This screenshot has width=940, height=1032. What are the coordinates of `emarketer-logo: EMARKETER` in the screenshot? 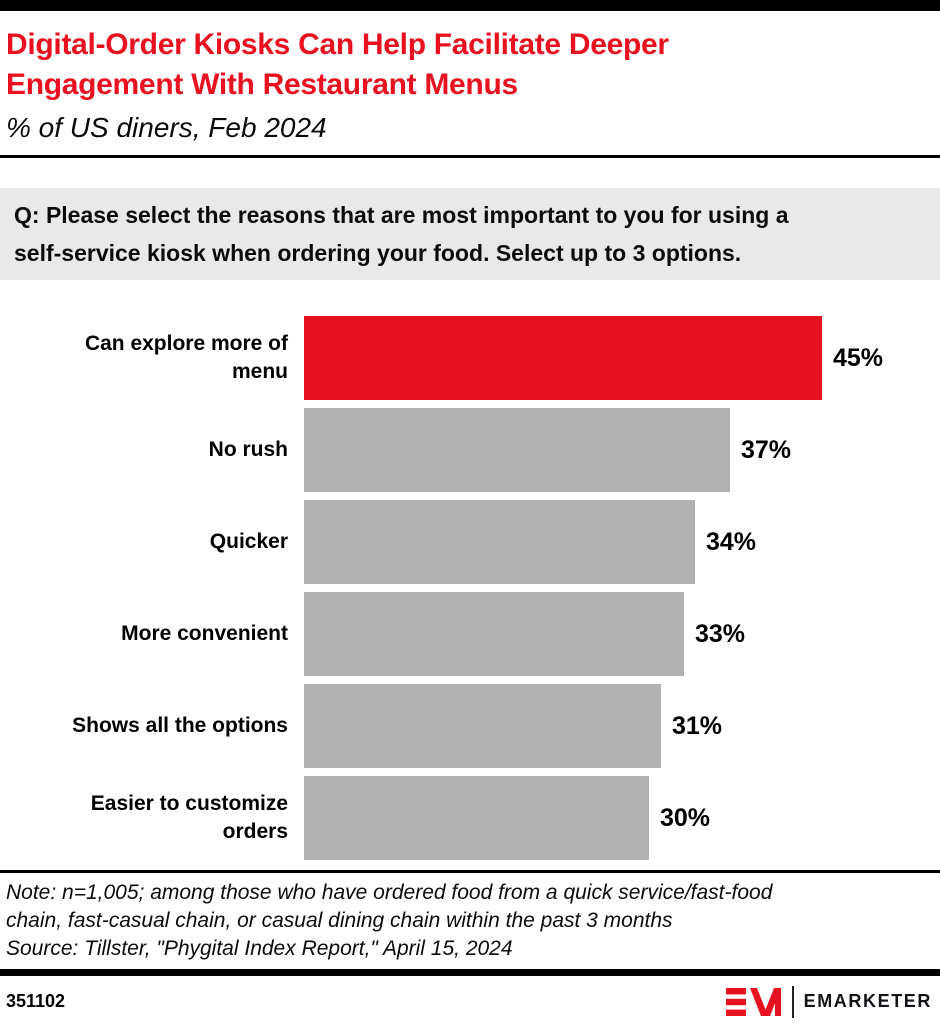 It's located at (828, 1001).